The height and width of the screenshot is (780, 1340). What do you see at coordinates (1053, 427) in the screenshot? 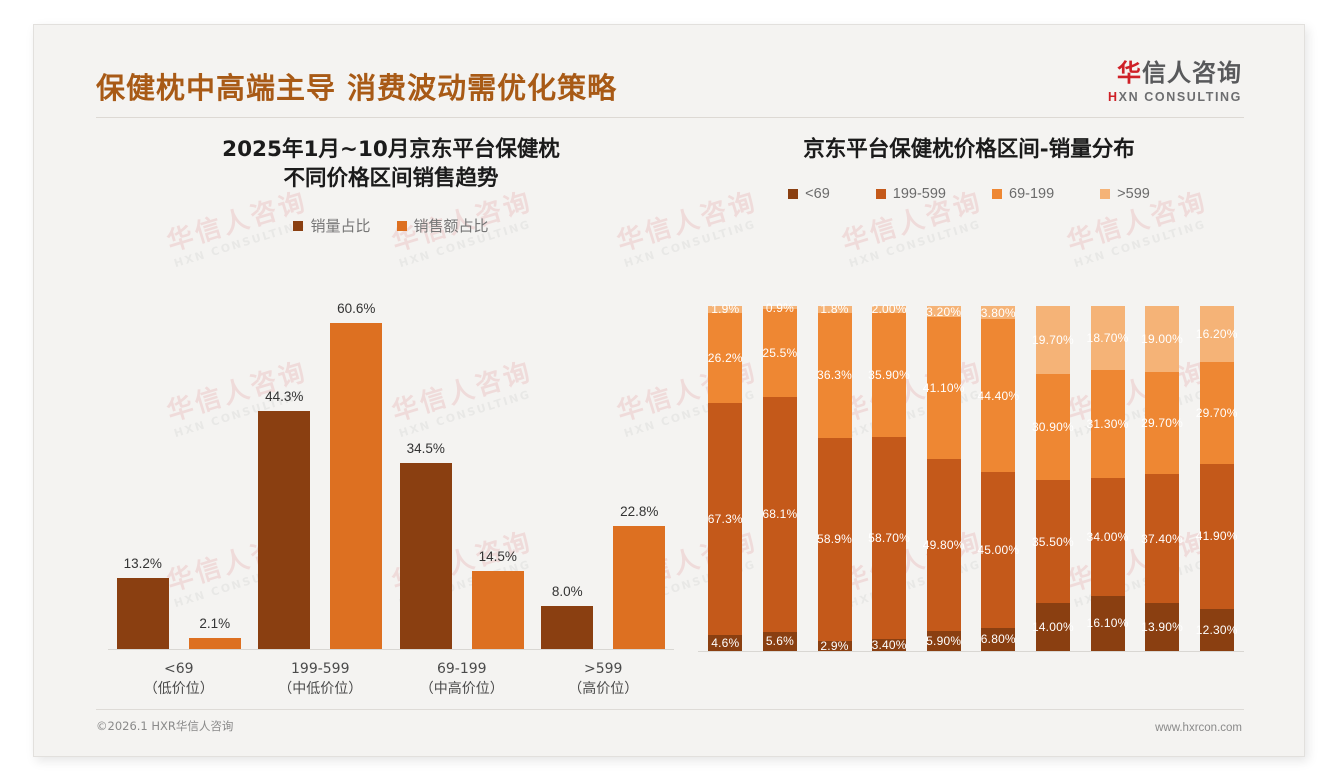
I see `stack-segment-69-199: 30.90%` at bounding box center [1053, 427].